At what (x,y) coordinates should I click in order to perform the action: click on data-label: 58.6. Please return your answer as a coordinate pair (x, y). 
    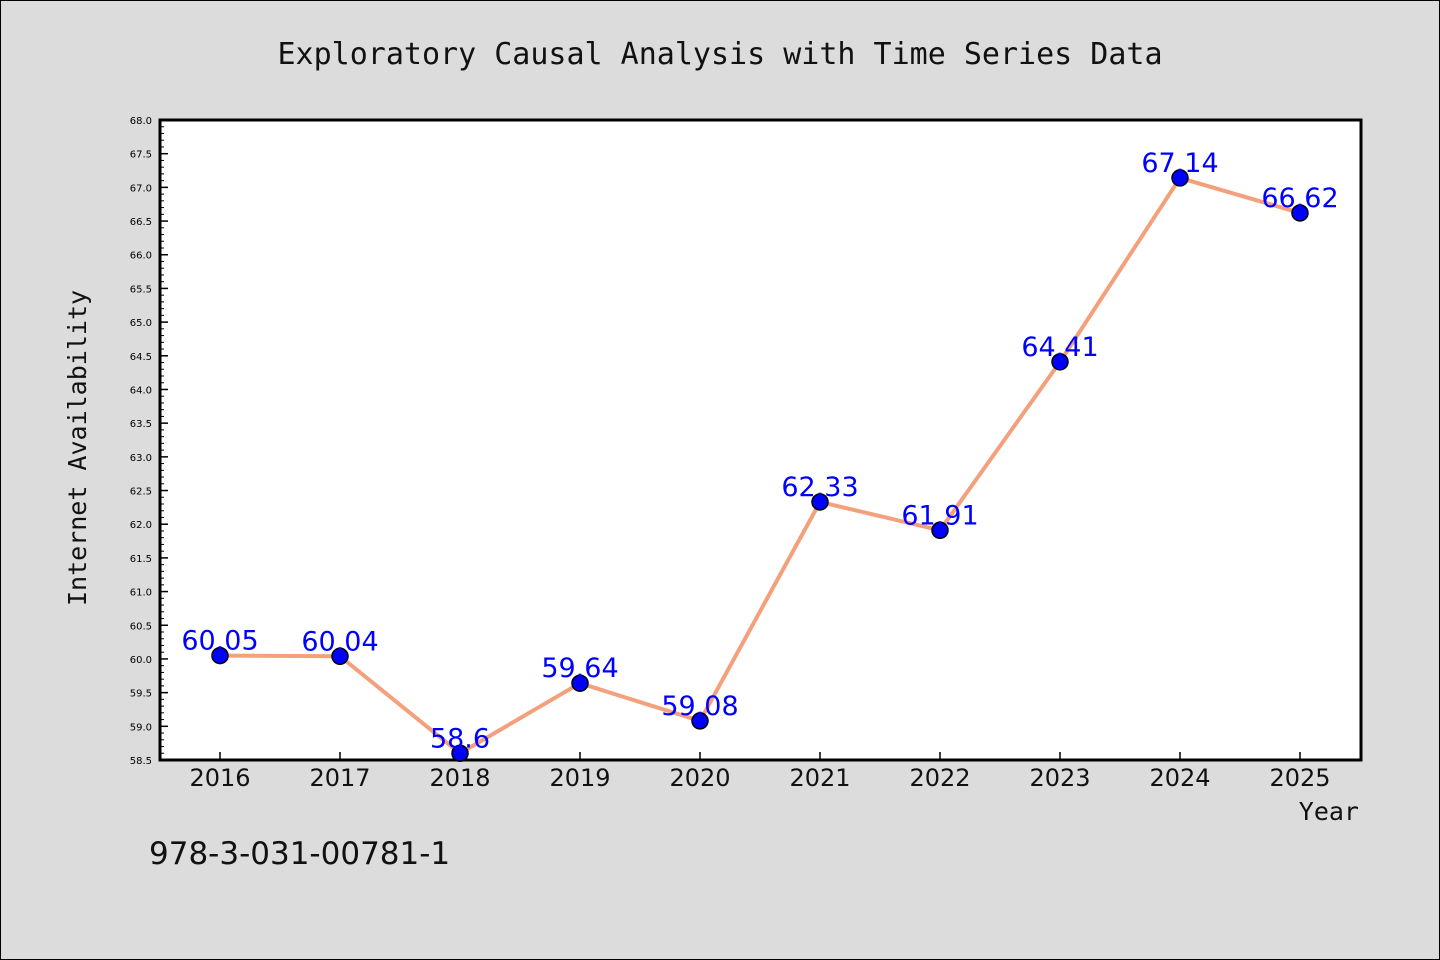
    Looking at the image, I should click on (460, 738).